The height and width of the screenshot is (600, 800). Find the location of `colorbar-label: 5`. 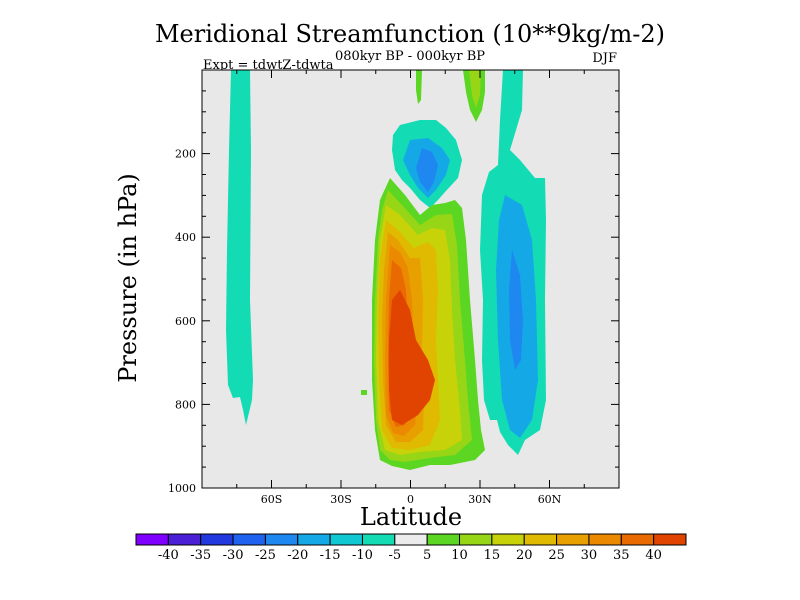

colorbar-label: 5 is located at coordinates (427, 555).